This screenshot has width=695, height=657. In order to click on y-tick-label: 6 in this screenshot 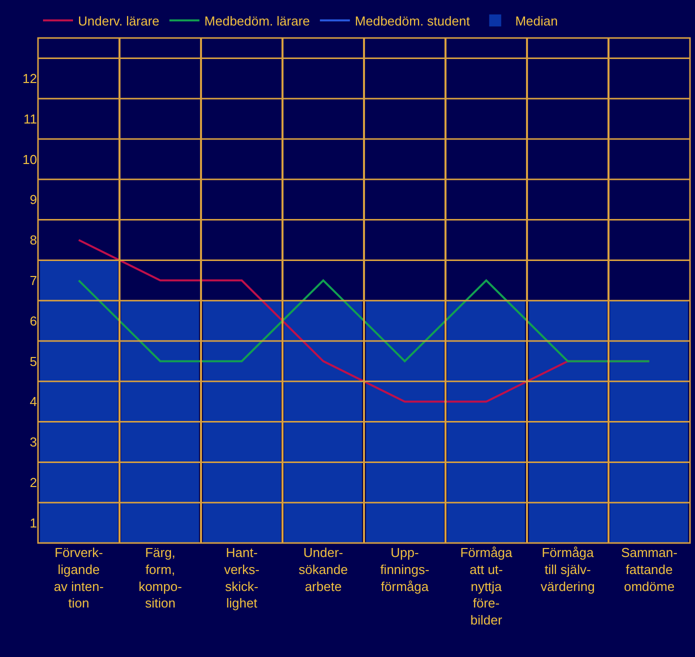, I will do `click(33, 320)`.